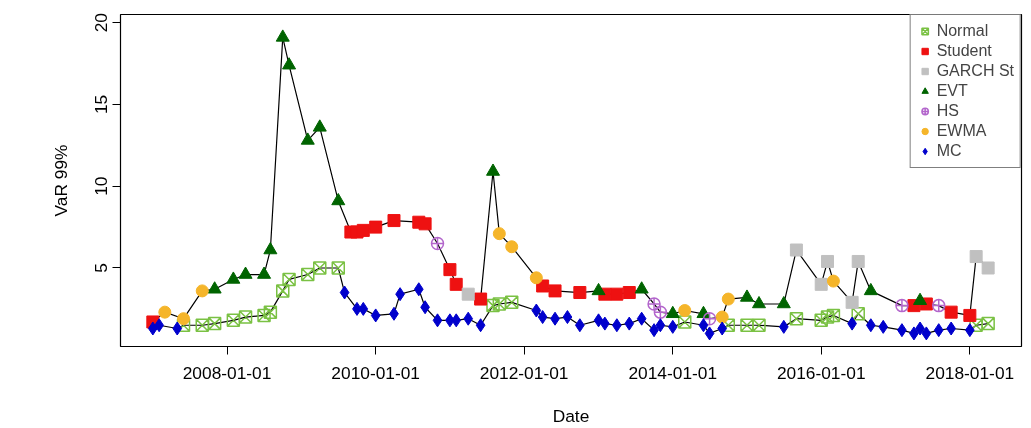  Describe the element at coordinates (961, 131) in the screenshot. I see `legend-label: EWMA` at that location.